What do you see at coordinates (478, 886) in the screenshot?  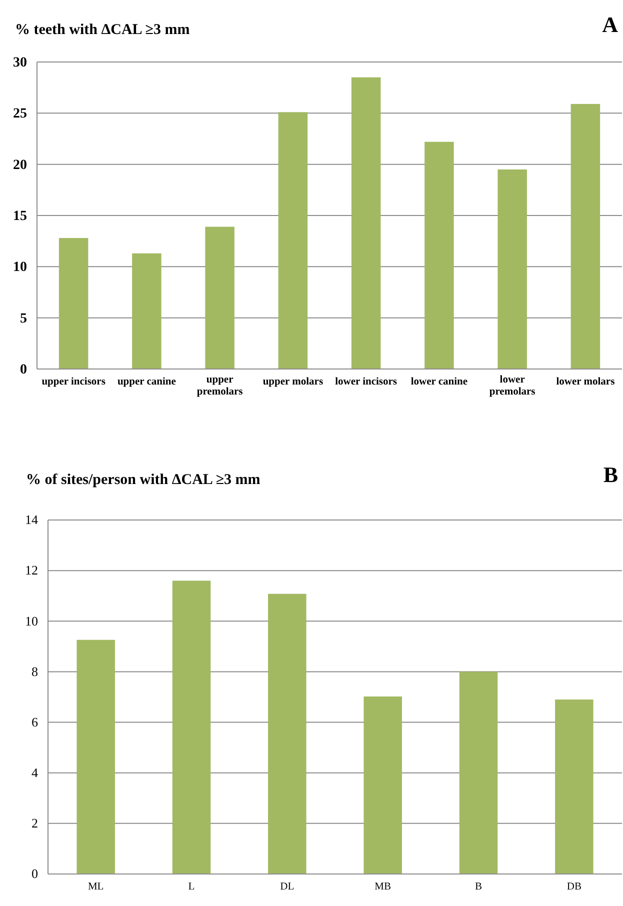 I see `x-tick-label: B` at bounding box center [478, 886].